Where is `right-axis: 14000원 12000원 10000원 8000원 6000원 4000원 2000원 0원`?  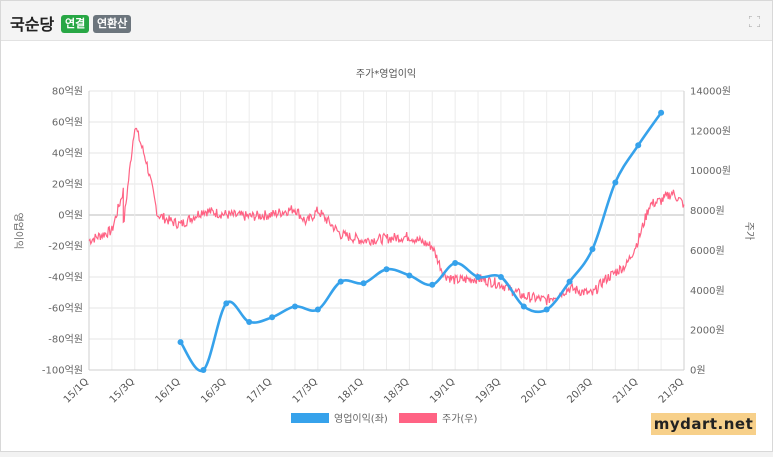 right-axis: 14000원 12000원 10000원 8000원 6000원 4000원 2000원 0원 is located at coordinates (710, 231).